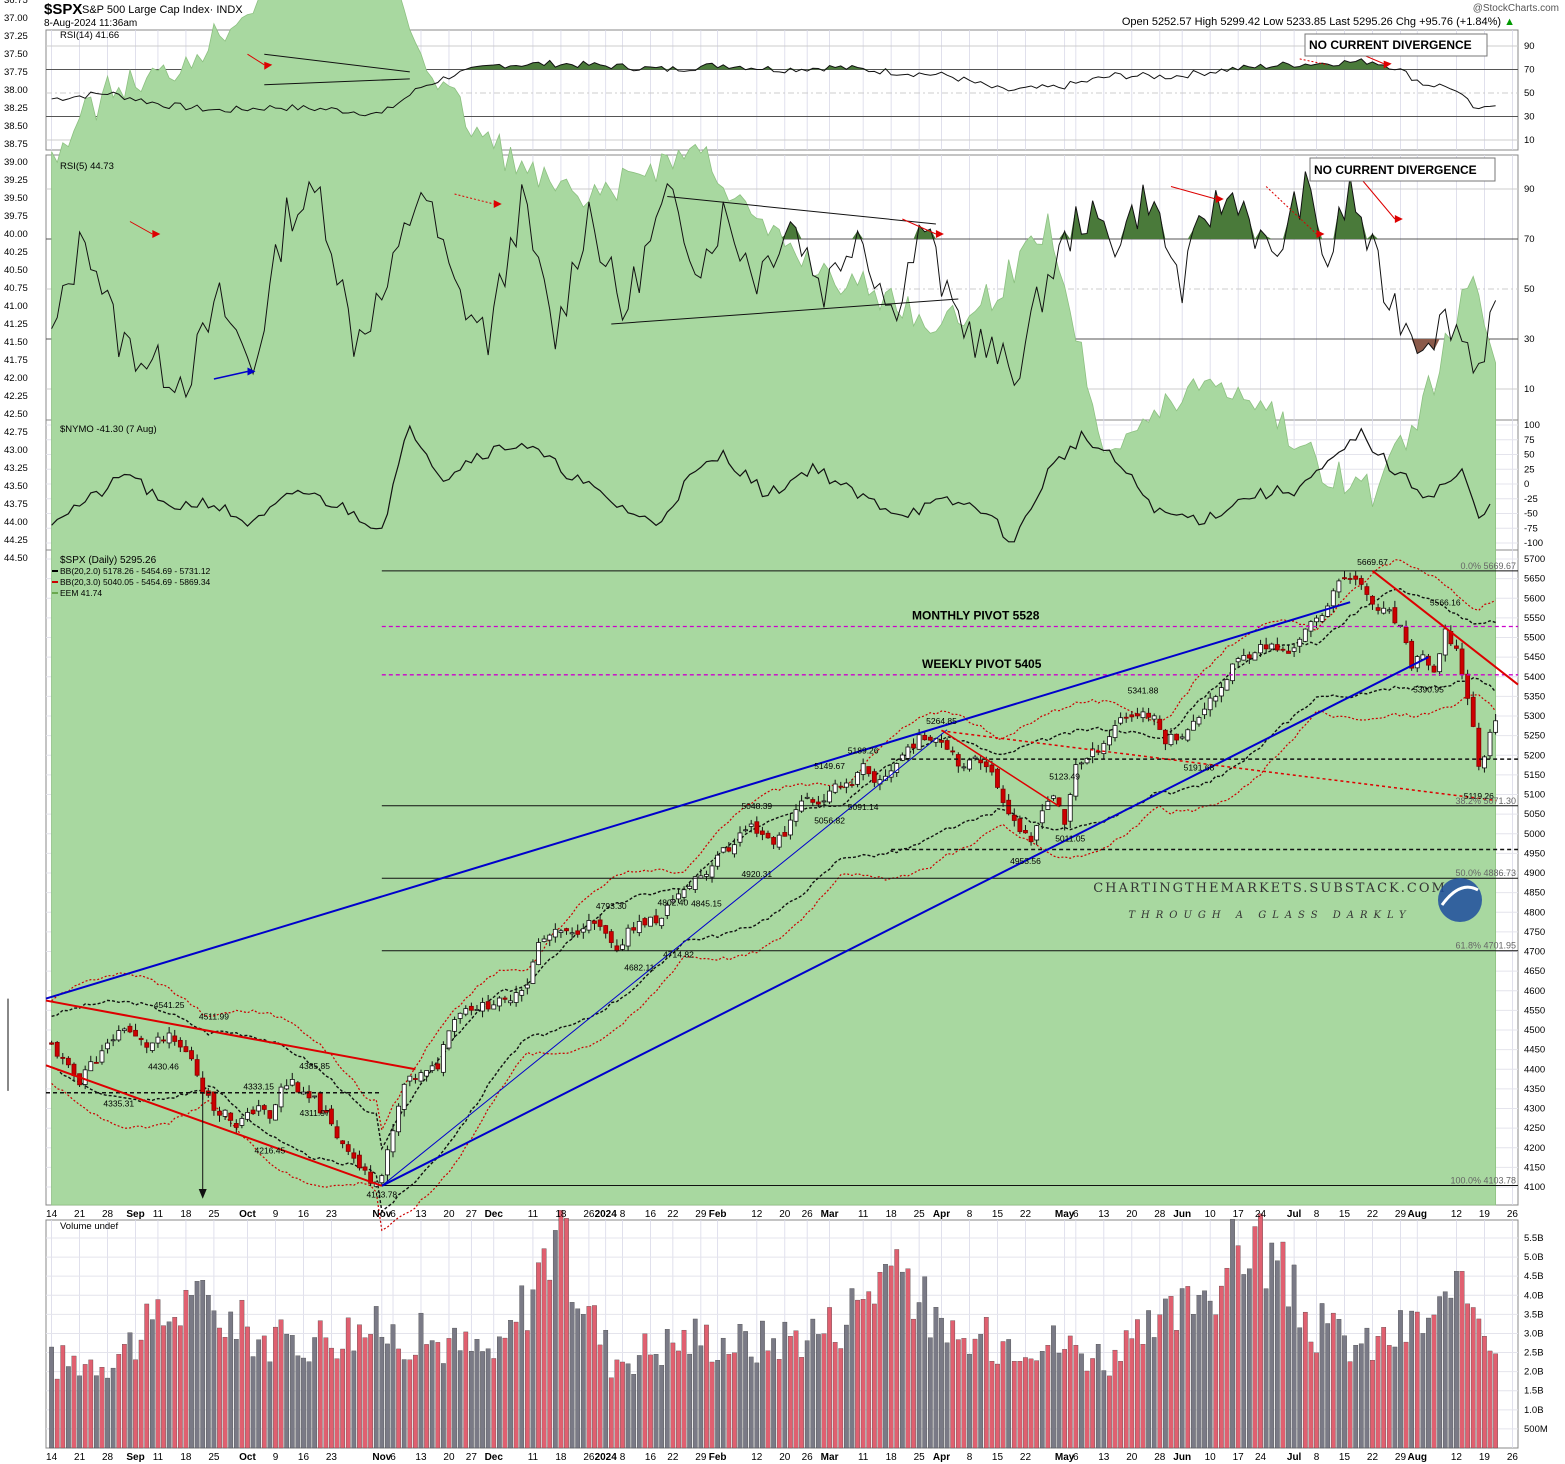  I want to click on rsi14-divergence, so click(256, 59).